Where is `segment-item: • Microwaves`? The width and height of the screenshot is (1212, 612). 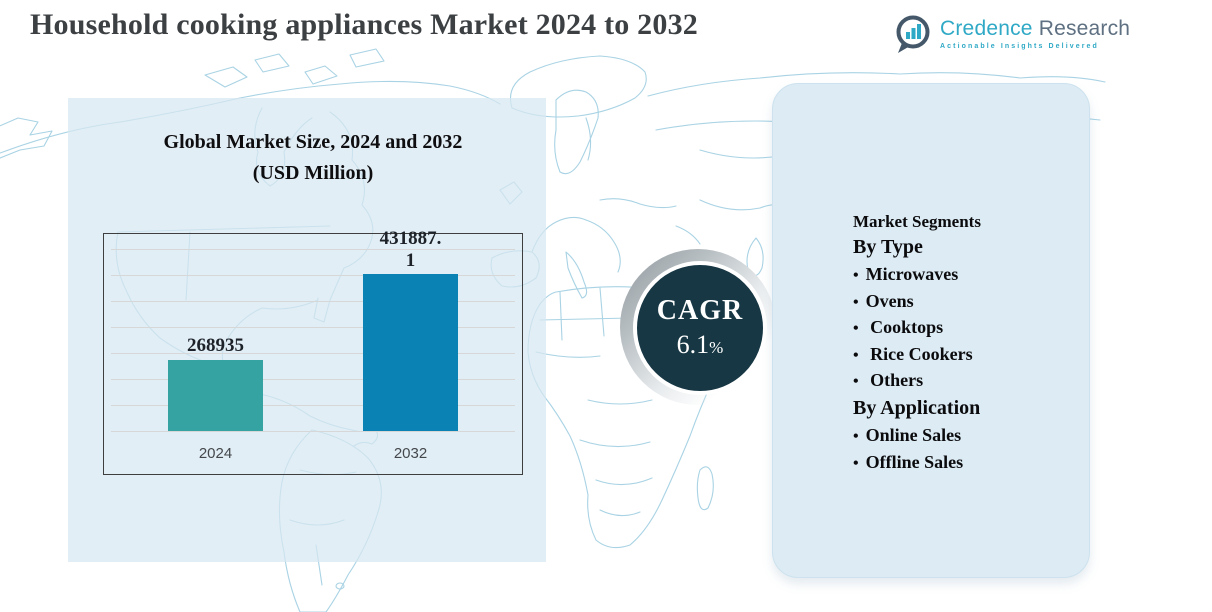 segment-item: • Microwaves is located at coordinates (917, 275).